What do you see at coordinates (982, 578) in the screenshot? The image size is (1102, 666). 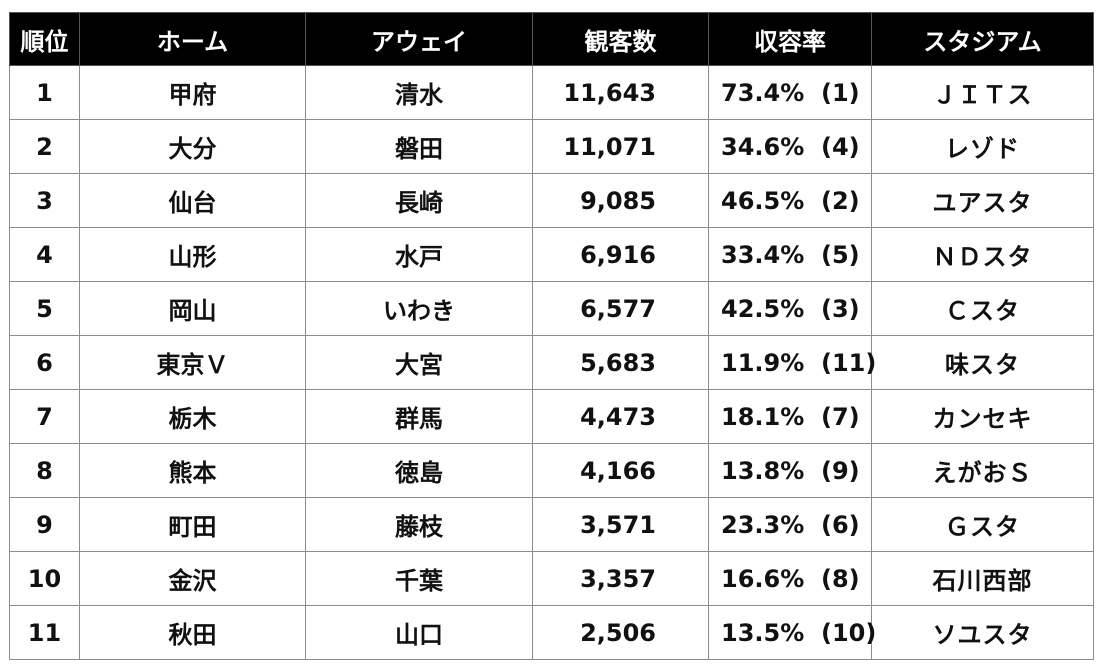 I see `stadium-cell: 石川西部` at bounding box center [982, 578].